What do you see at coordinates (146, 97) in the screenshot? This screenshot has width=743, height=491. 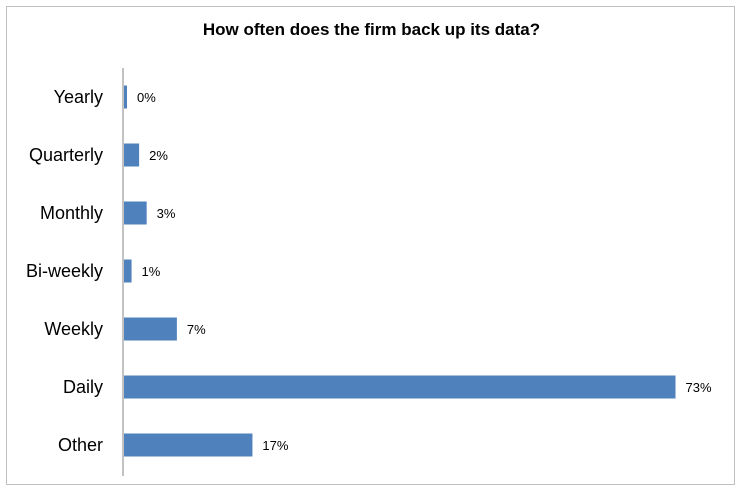 I see `data-label-yearly: 0%` at bounding box center [146, 97].